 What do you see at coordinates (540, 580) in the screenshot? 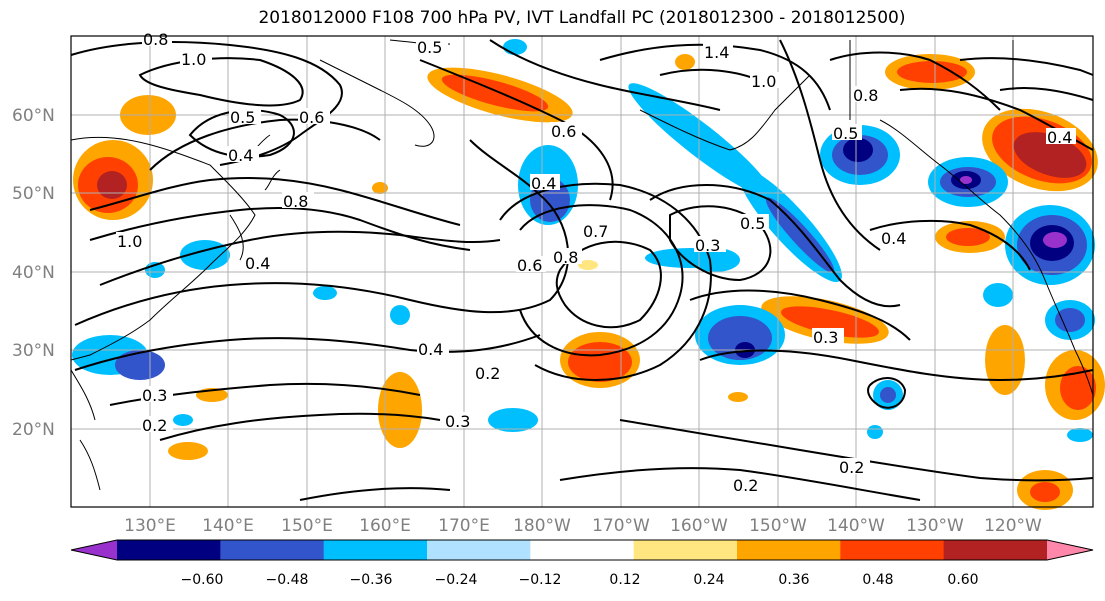
I see `colorbar-tick-label: −0.12` at bounding box center [540, 580].